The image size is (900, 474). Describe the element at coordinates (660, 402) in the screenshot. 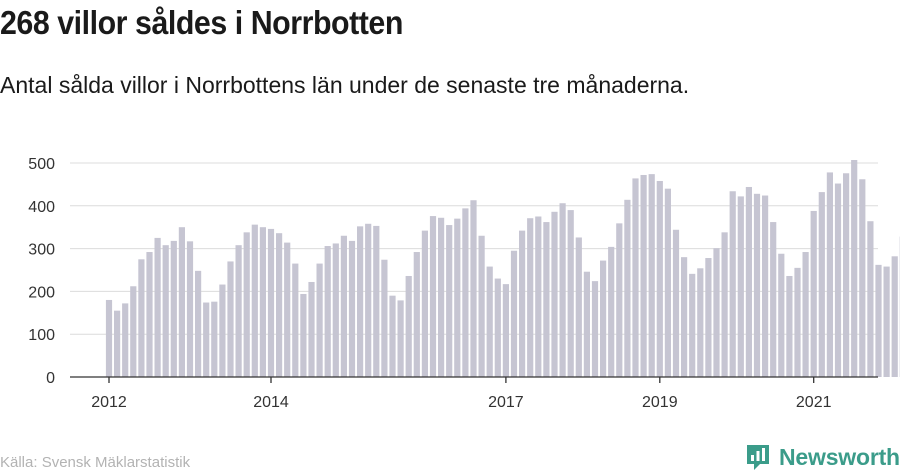

I see `x-tick-label: 2019` at that location.